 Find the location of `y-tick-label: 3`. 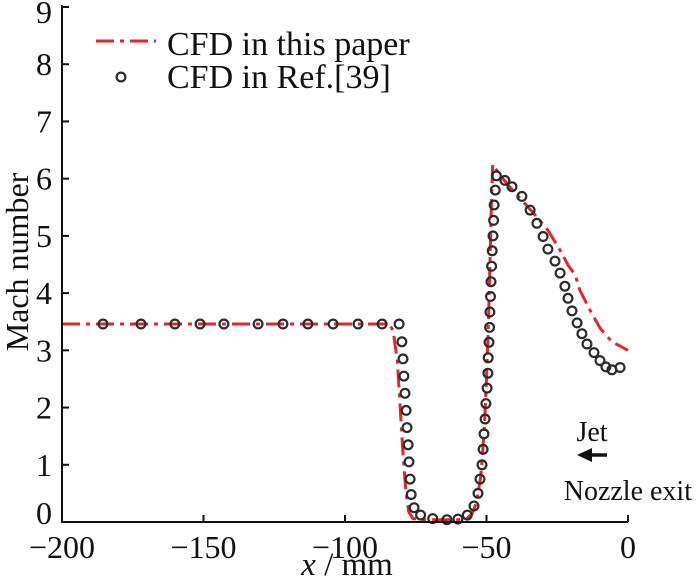

y-tick-label: 3 is located at coordinates (44, 350).